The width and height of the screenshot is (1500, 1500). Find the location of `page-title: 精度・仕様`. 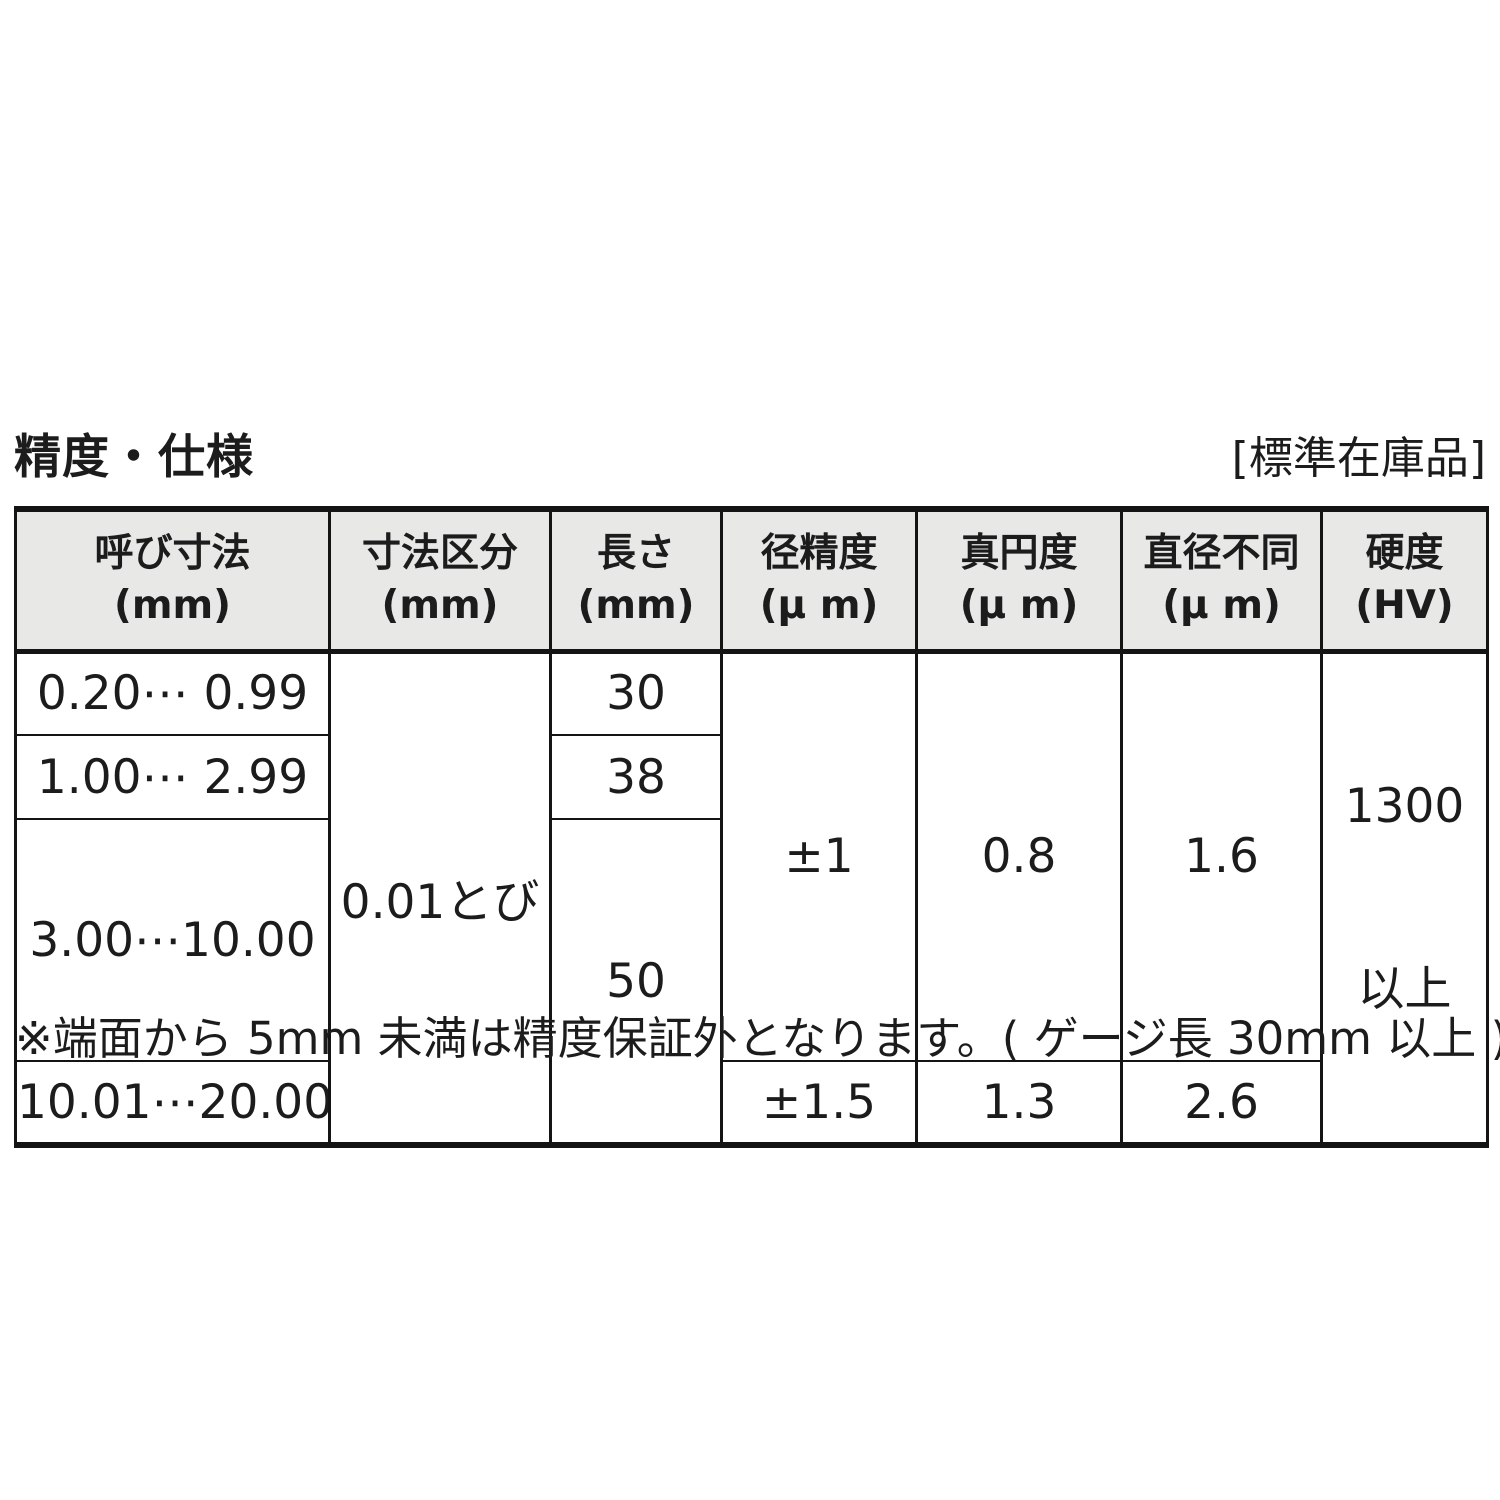

page-title: 精度・仕様 is located at coordinates (134, 457).